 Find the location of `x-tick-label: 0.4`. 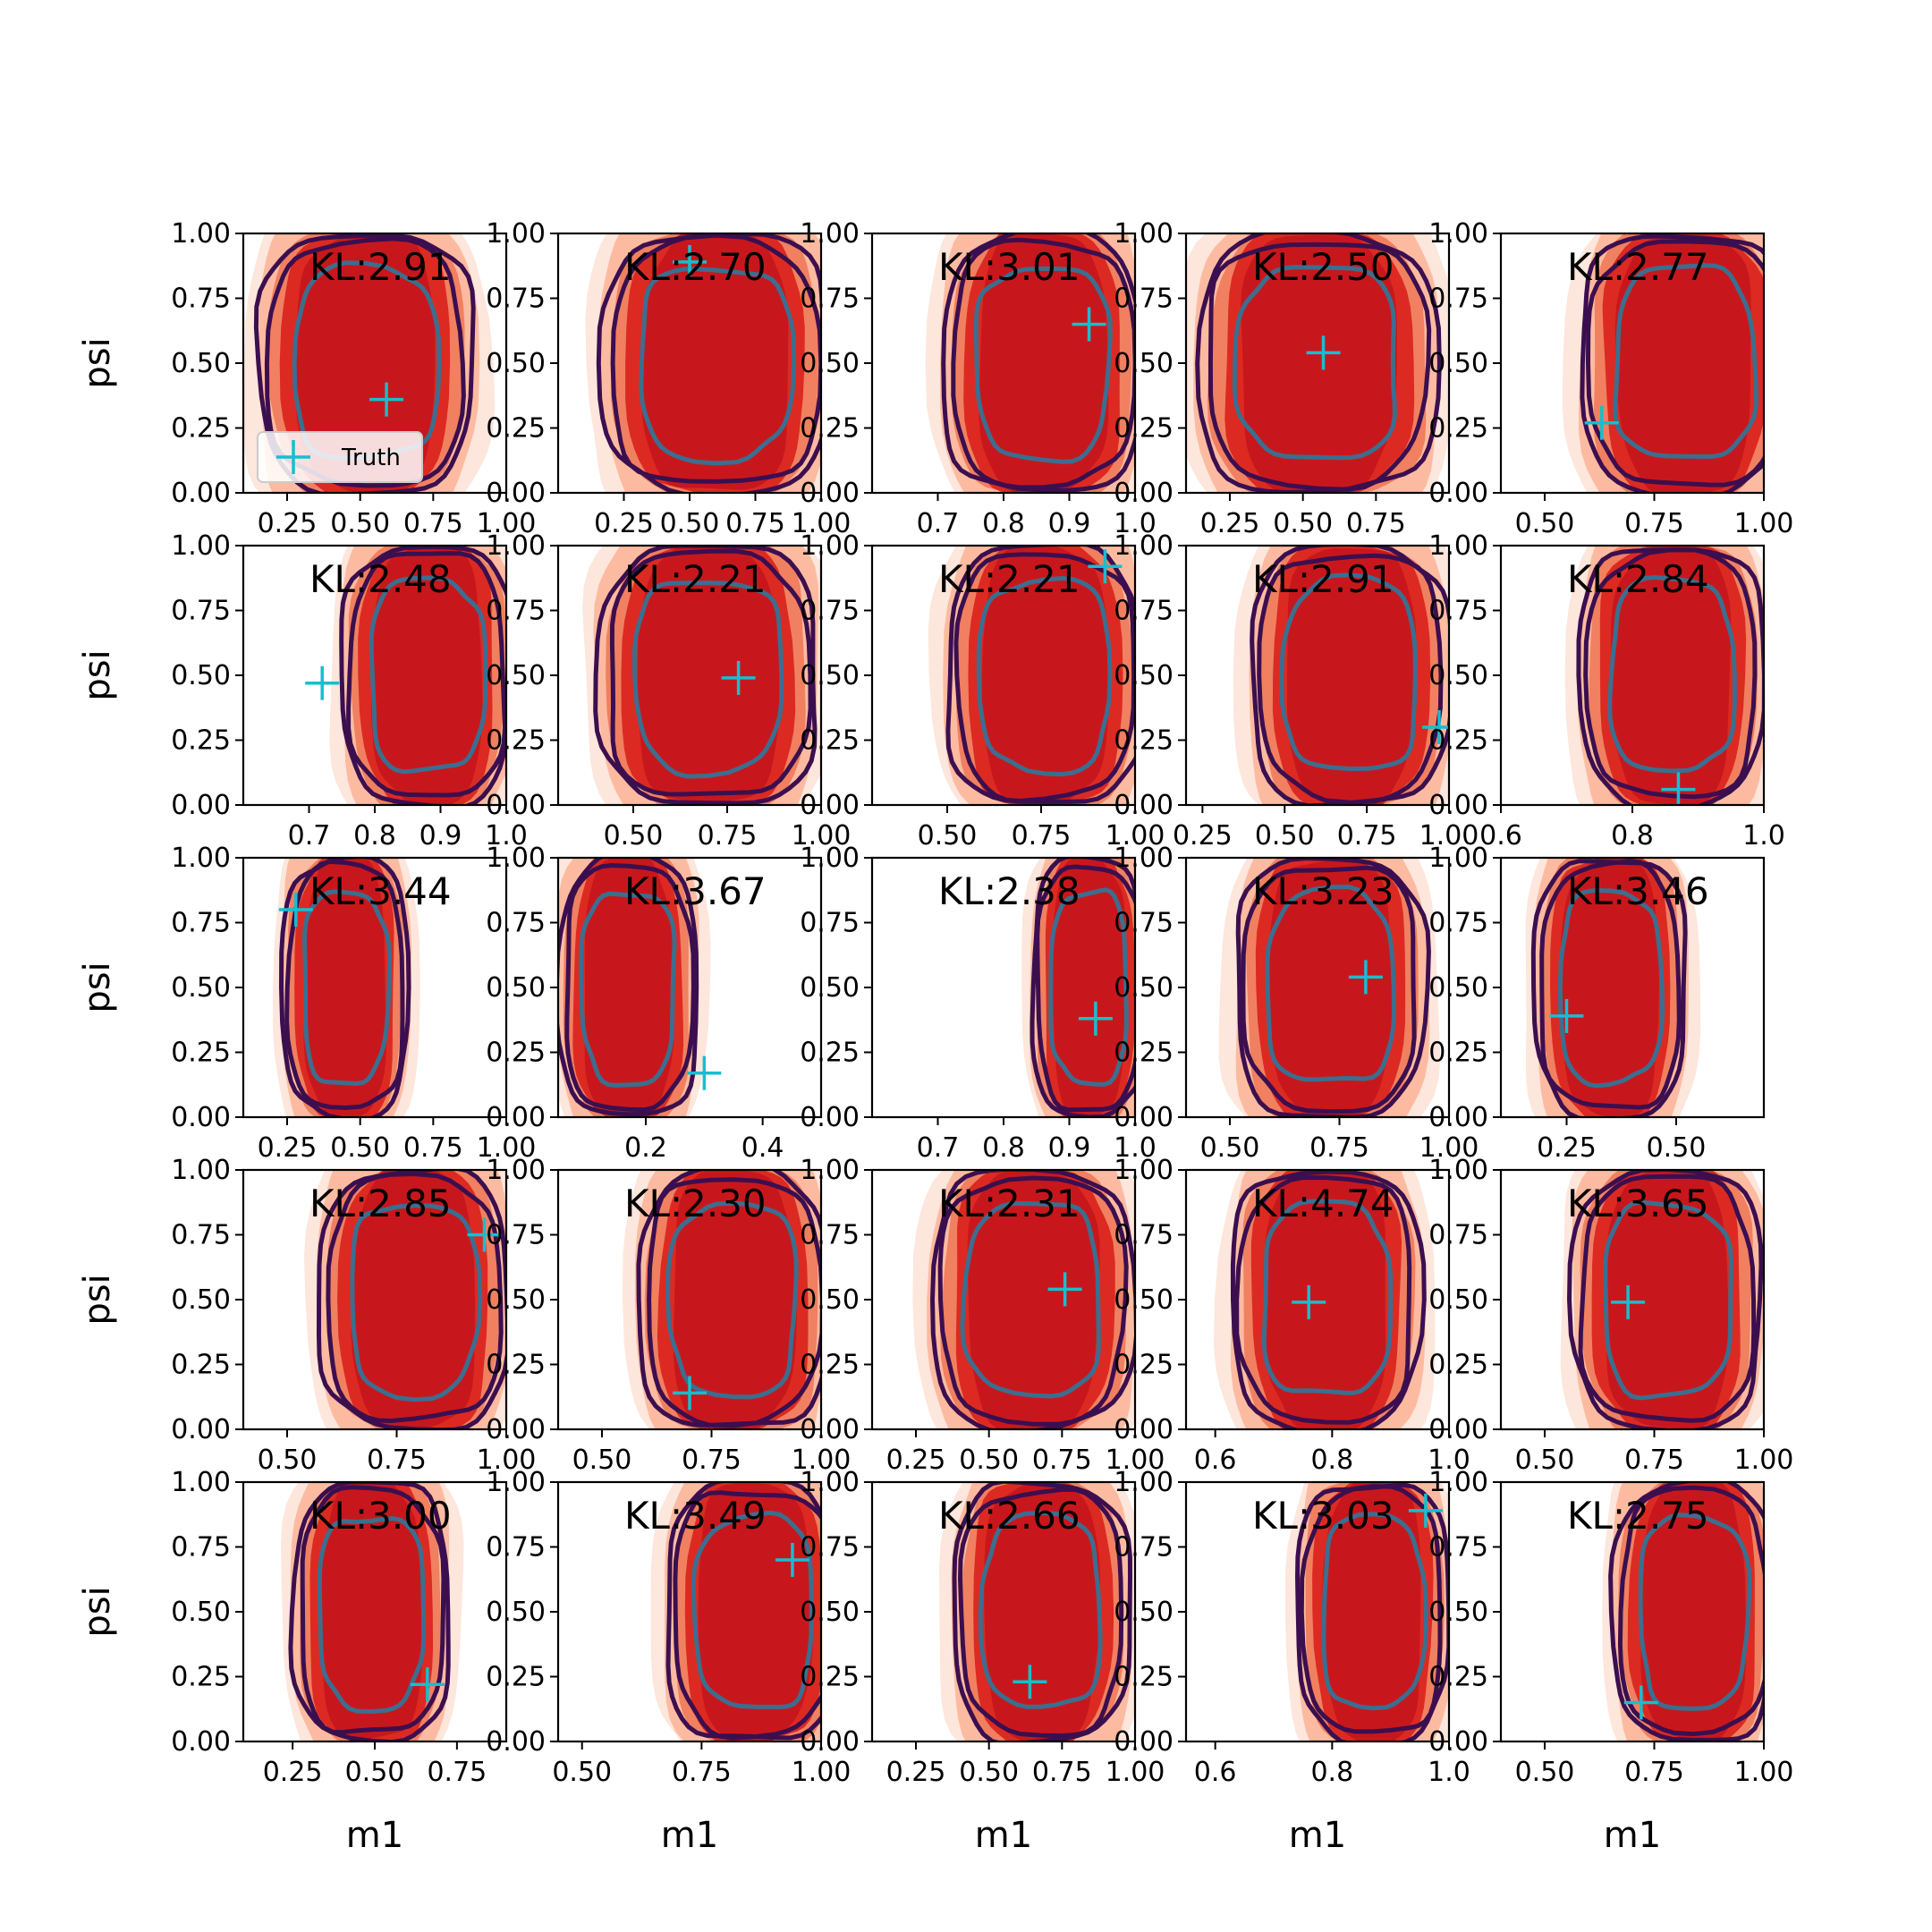

x-tick-label: 0.4 is located at coordinates (762, 1148).